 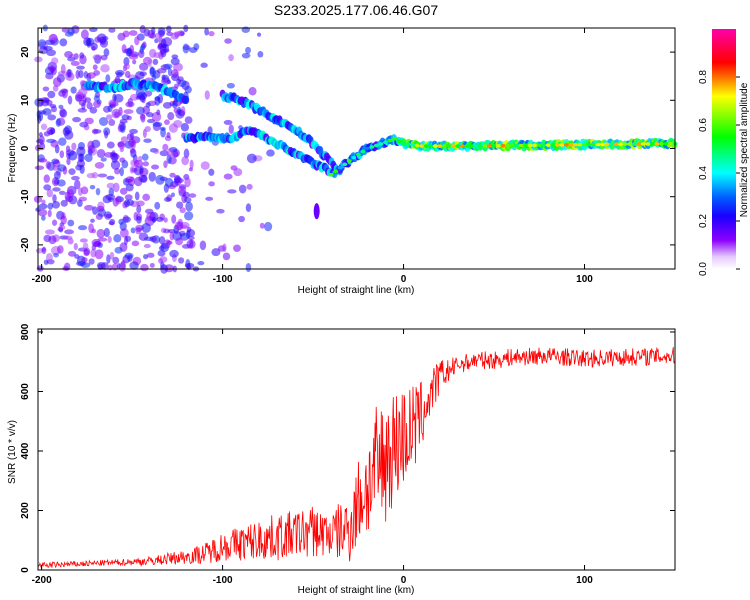 I want to click on snr-x-tick-label: -200, so click(x=42, y=580).